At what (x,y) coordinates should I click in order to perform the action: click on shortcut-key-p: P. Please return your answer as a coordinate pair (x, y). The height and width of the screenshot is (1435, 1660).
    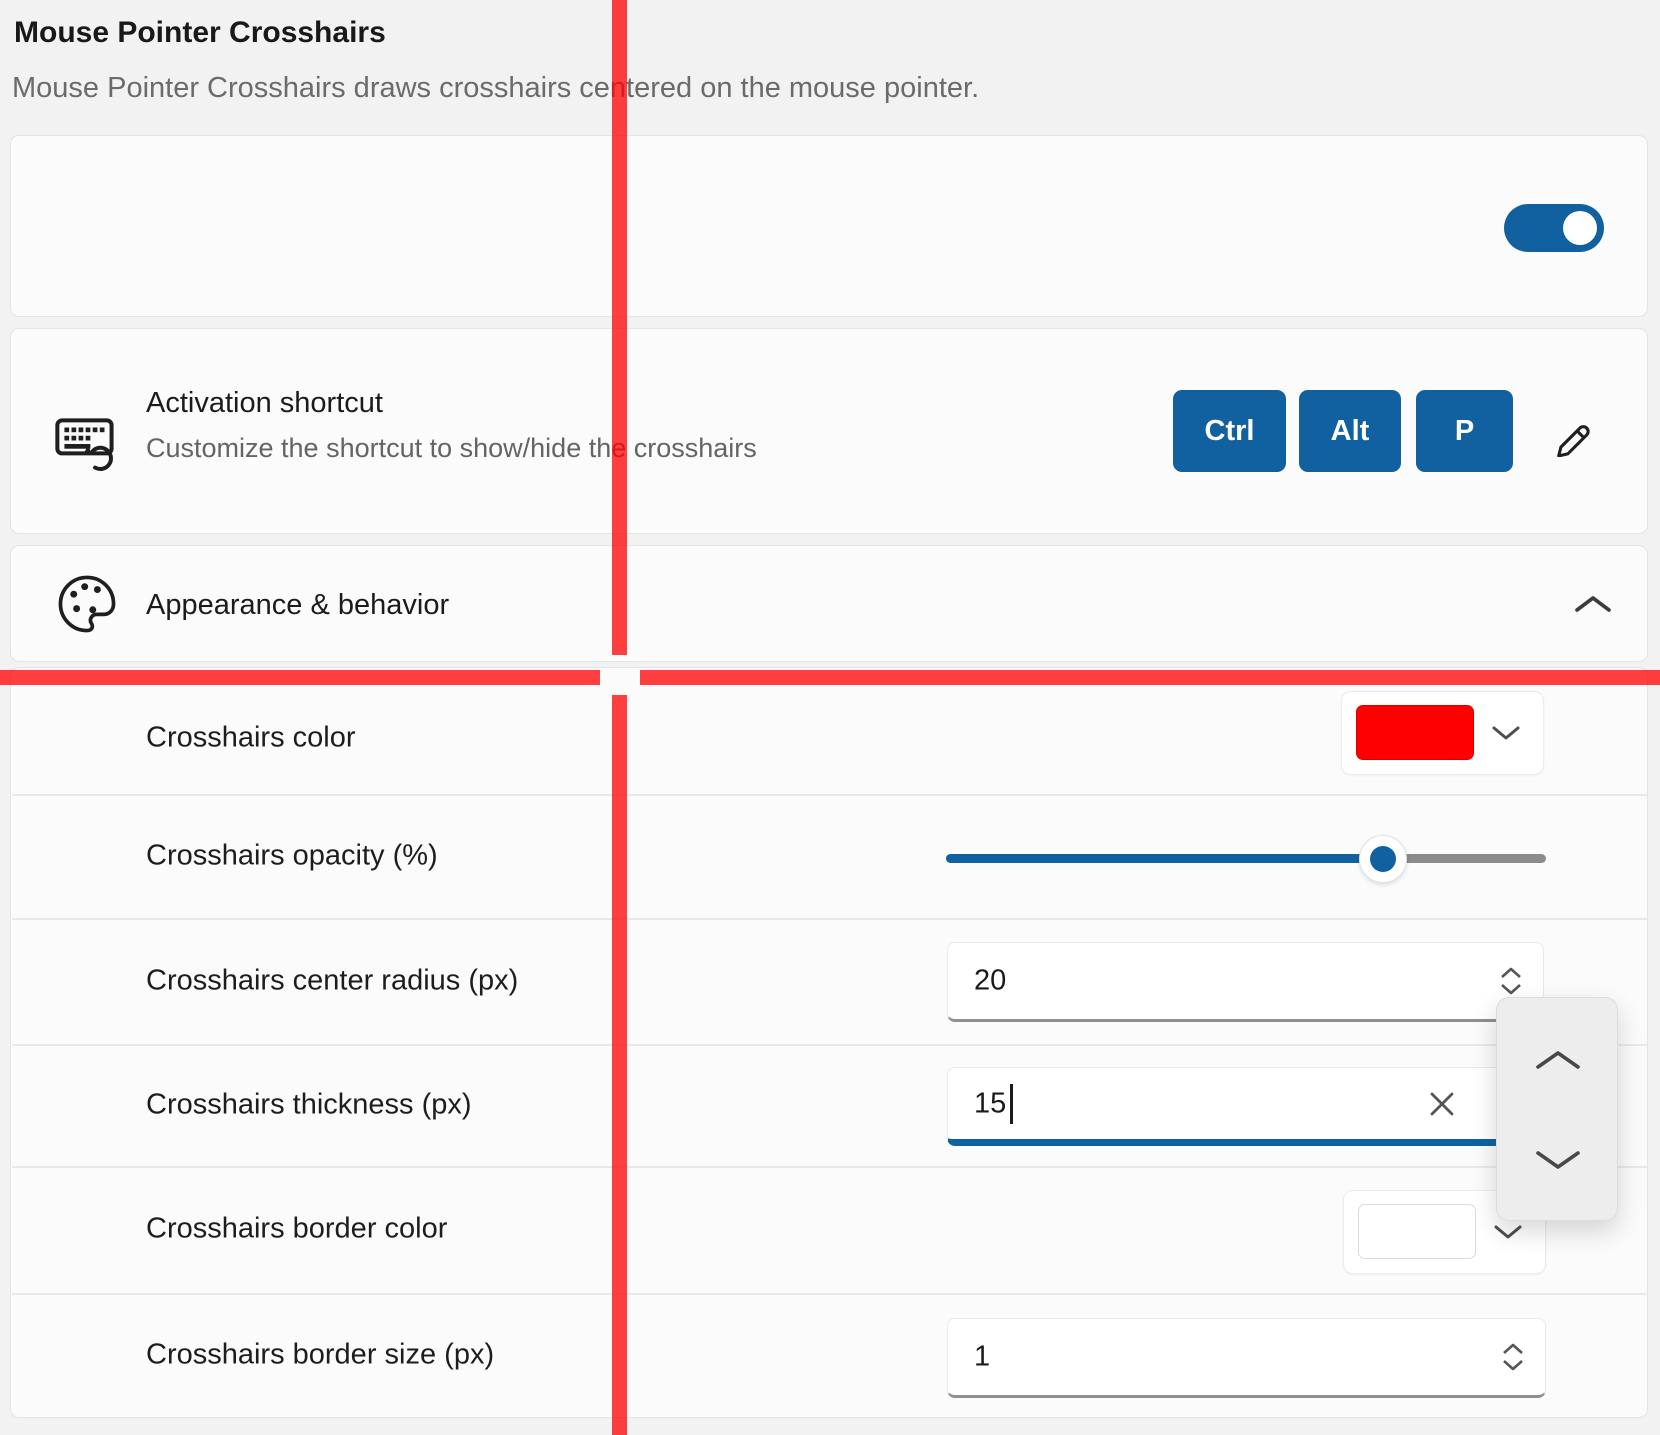
    Looking at the image, I should click on (1464, 431).